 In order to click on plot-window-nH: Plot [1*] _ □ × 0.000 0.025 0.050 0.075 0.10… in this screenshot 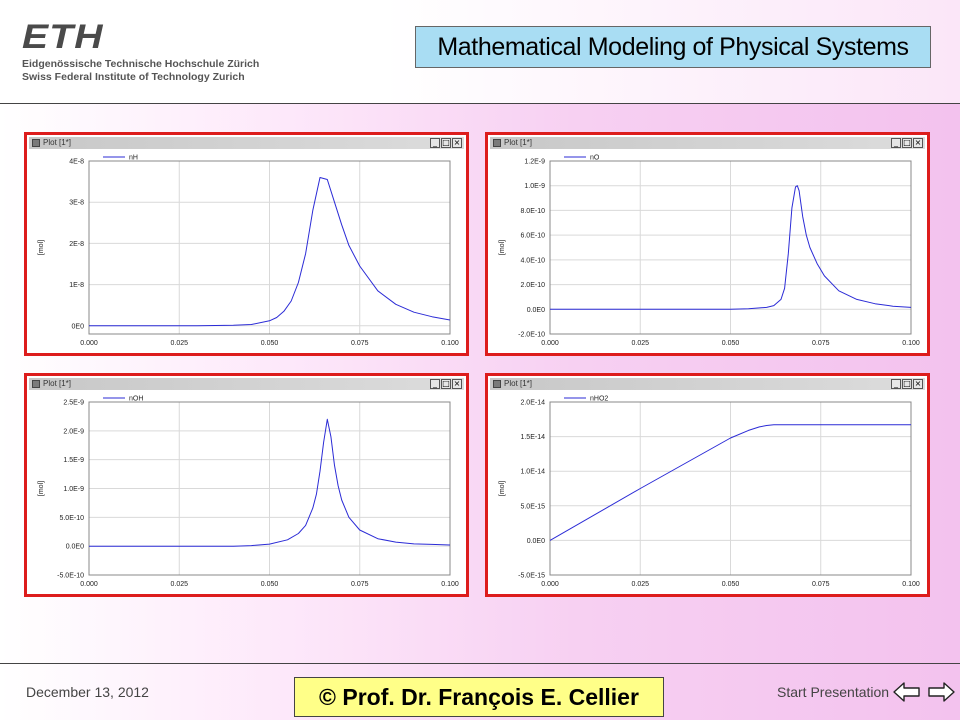, I will do `click(246, 244)`.